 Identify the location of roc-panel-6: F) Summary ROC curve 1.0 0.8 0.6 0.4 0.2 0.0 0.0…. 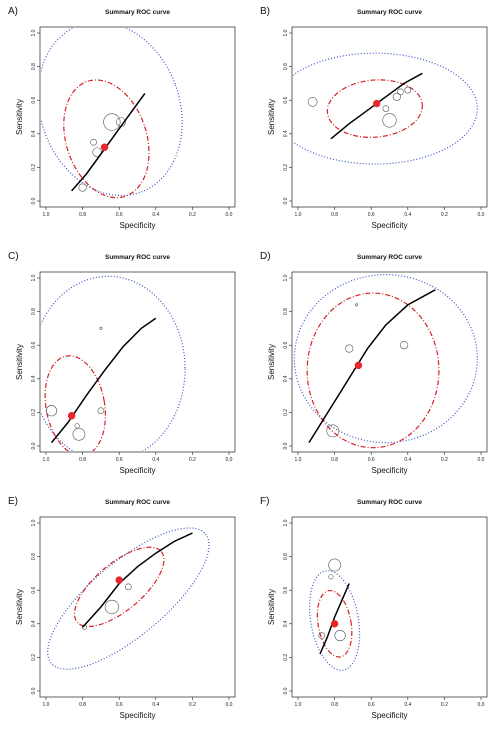
(374, 608).